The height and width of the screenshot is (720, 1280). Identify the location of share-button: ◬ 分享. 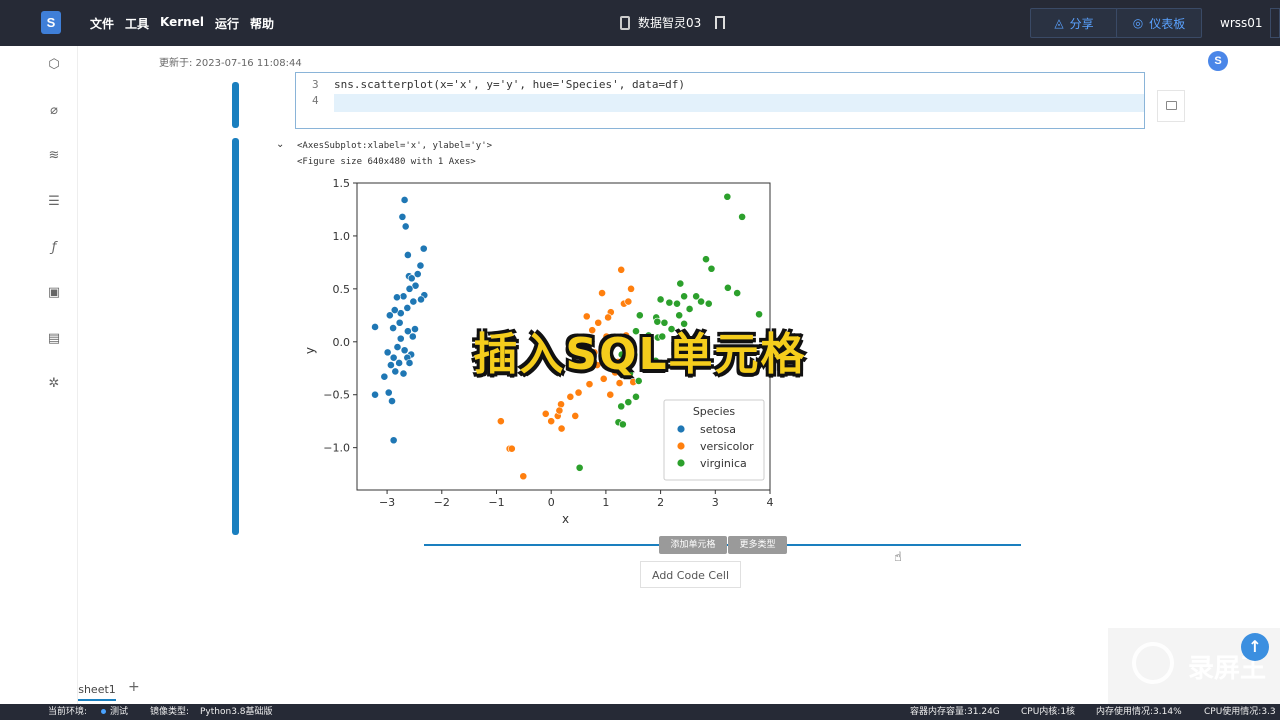
(1074, 23).